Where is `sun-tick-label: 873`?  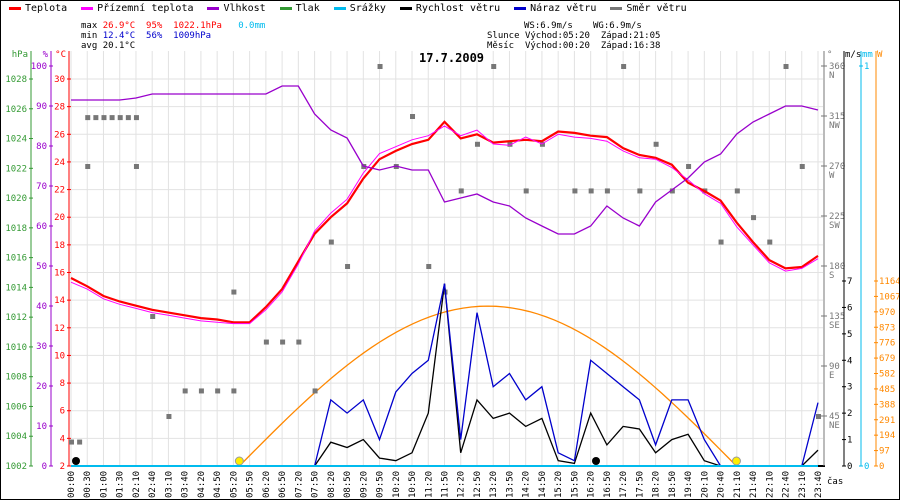 sun-tick-label: 873 is located at coordinates (887, 328).